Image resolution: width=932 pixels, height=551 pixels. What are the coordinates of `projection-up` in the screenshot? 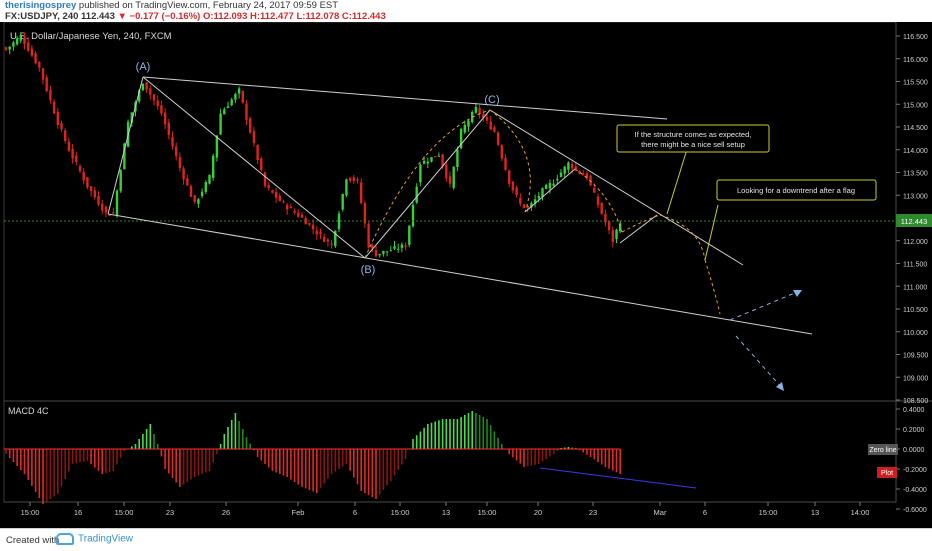 It's located at (641, 223).